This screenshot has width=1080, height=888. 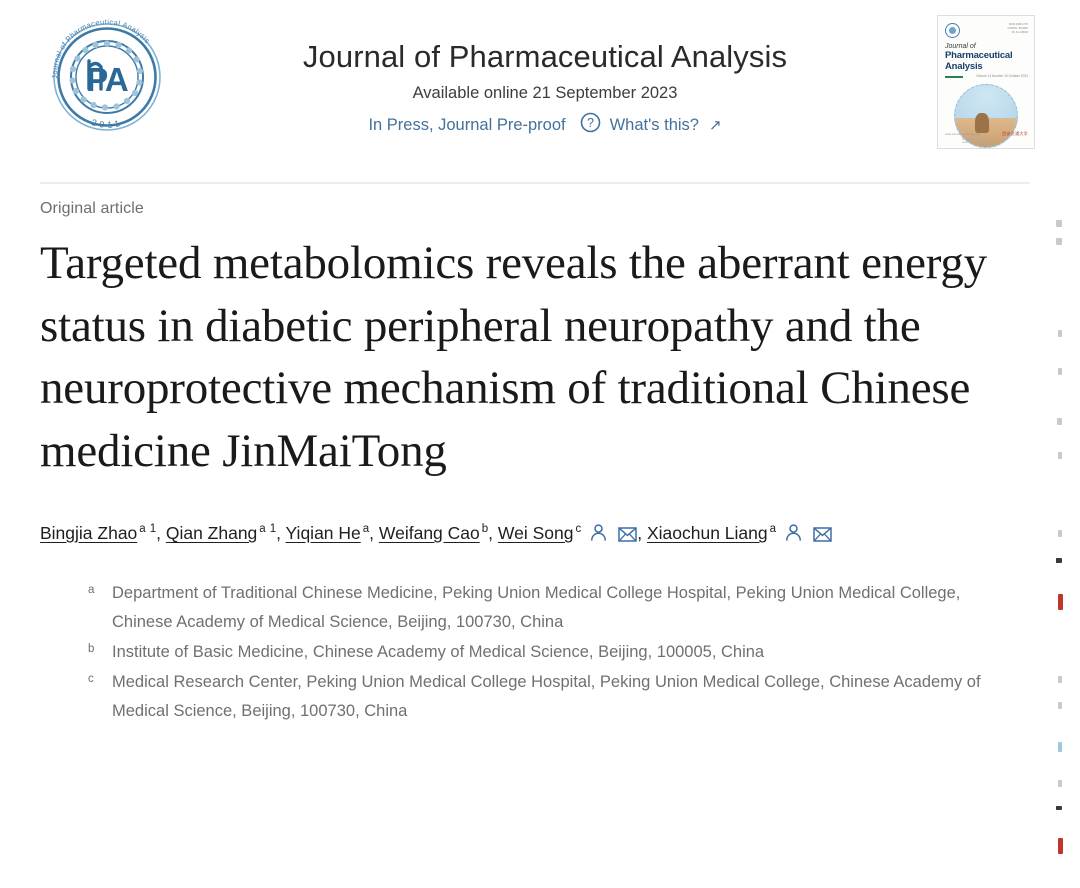 I want to click on cover-volume-line: Volume 13 Number 10 October 2023, so click(x=1002, y=76).